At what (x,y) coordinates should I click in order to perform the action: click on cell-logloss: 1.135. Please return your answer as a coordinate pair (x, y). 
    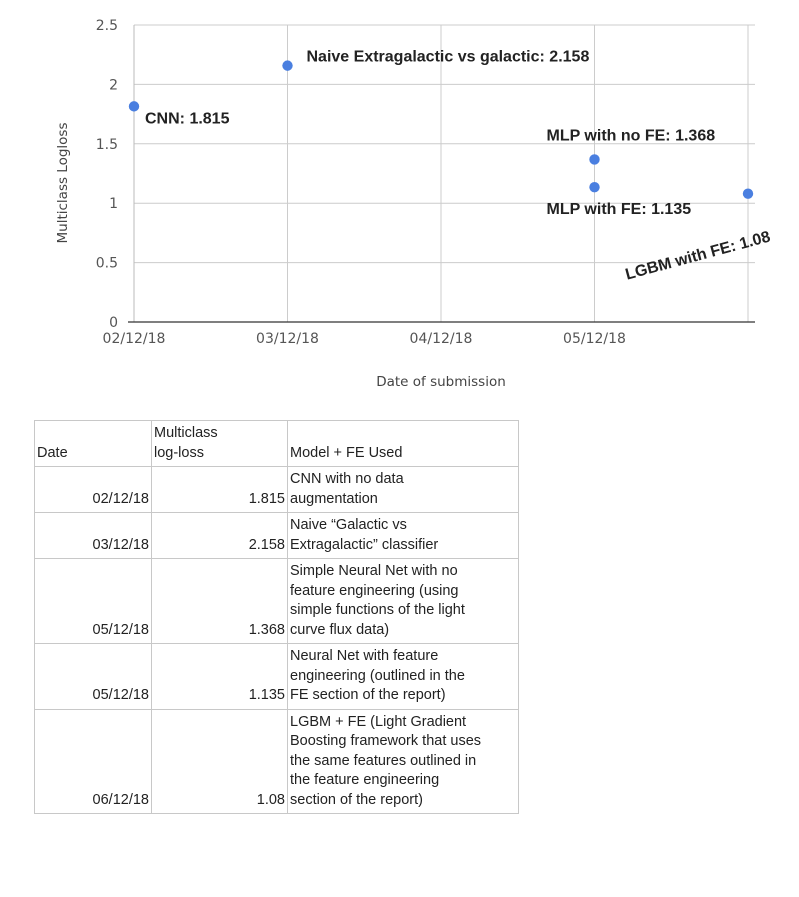
    Looking at the image, I should click on (219, 676).